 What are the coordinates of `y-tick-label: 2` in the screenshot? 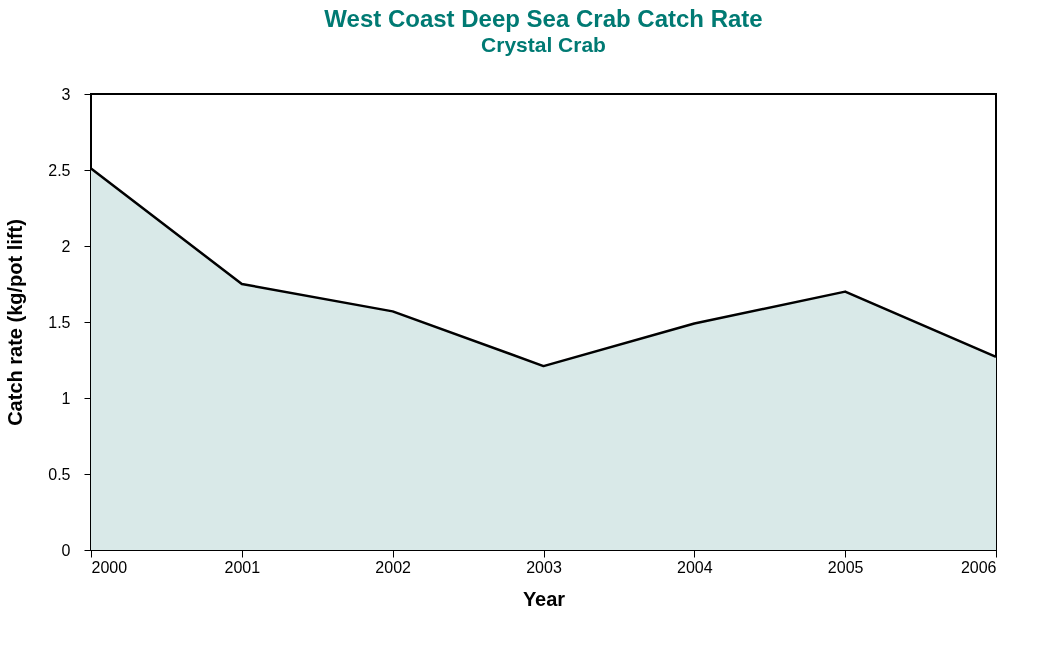 It's located at (66, 246).